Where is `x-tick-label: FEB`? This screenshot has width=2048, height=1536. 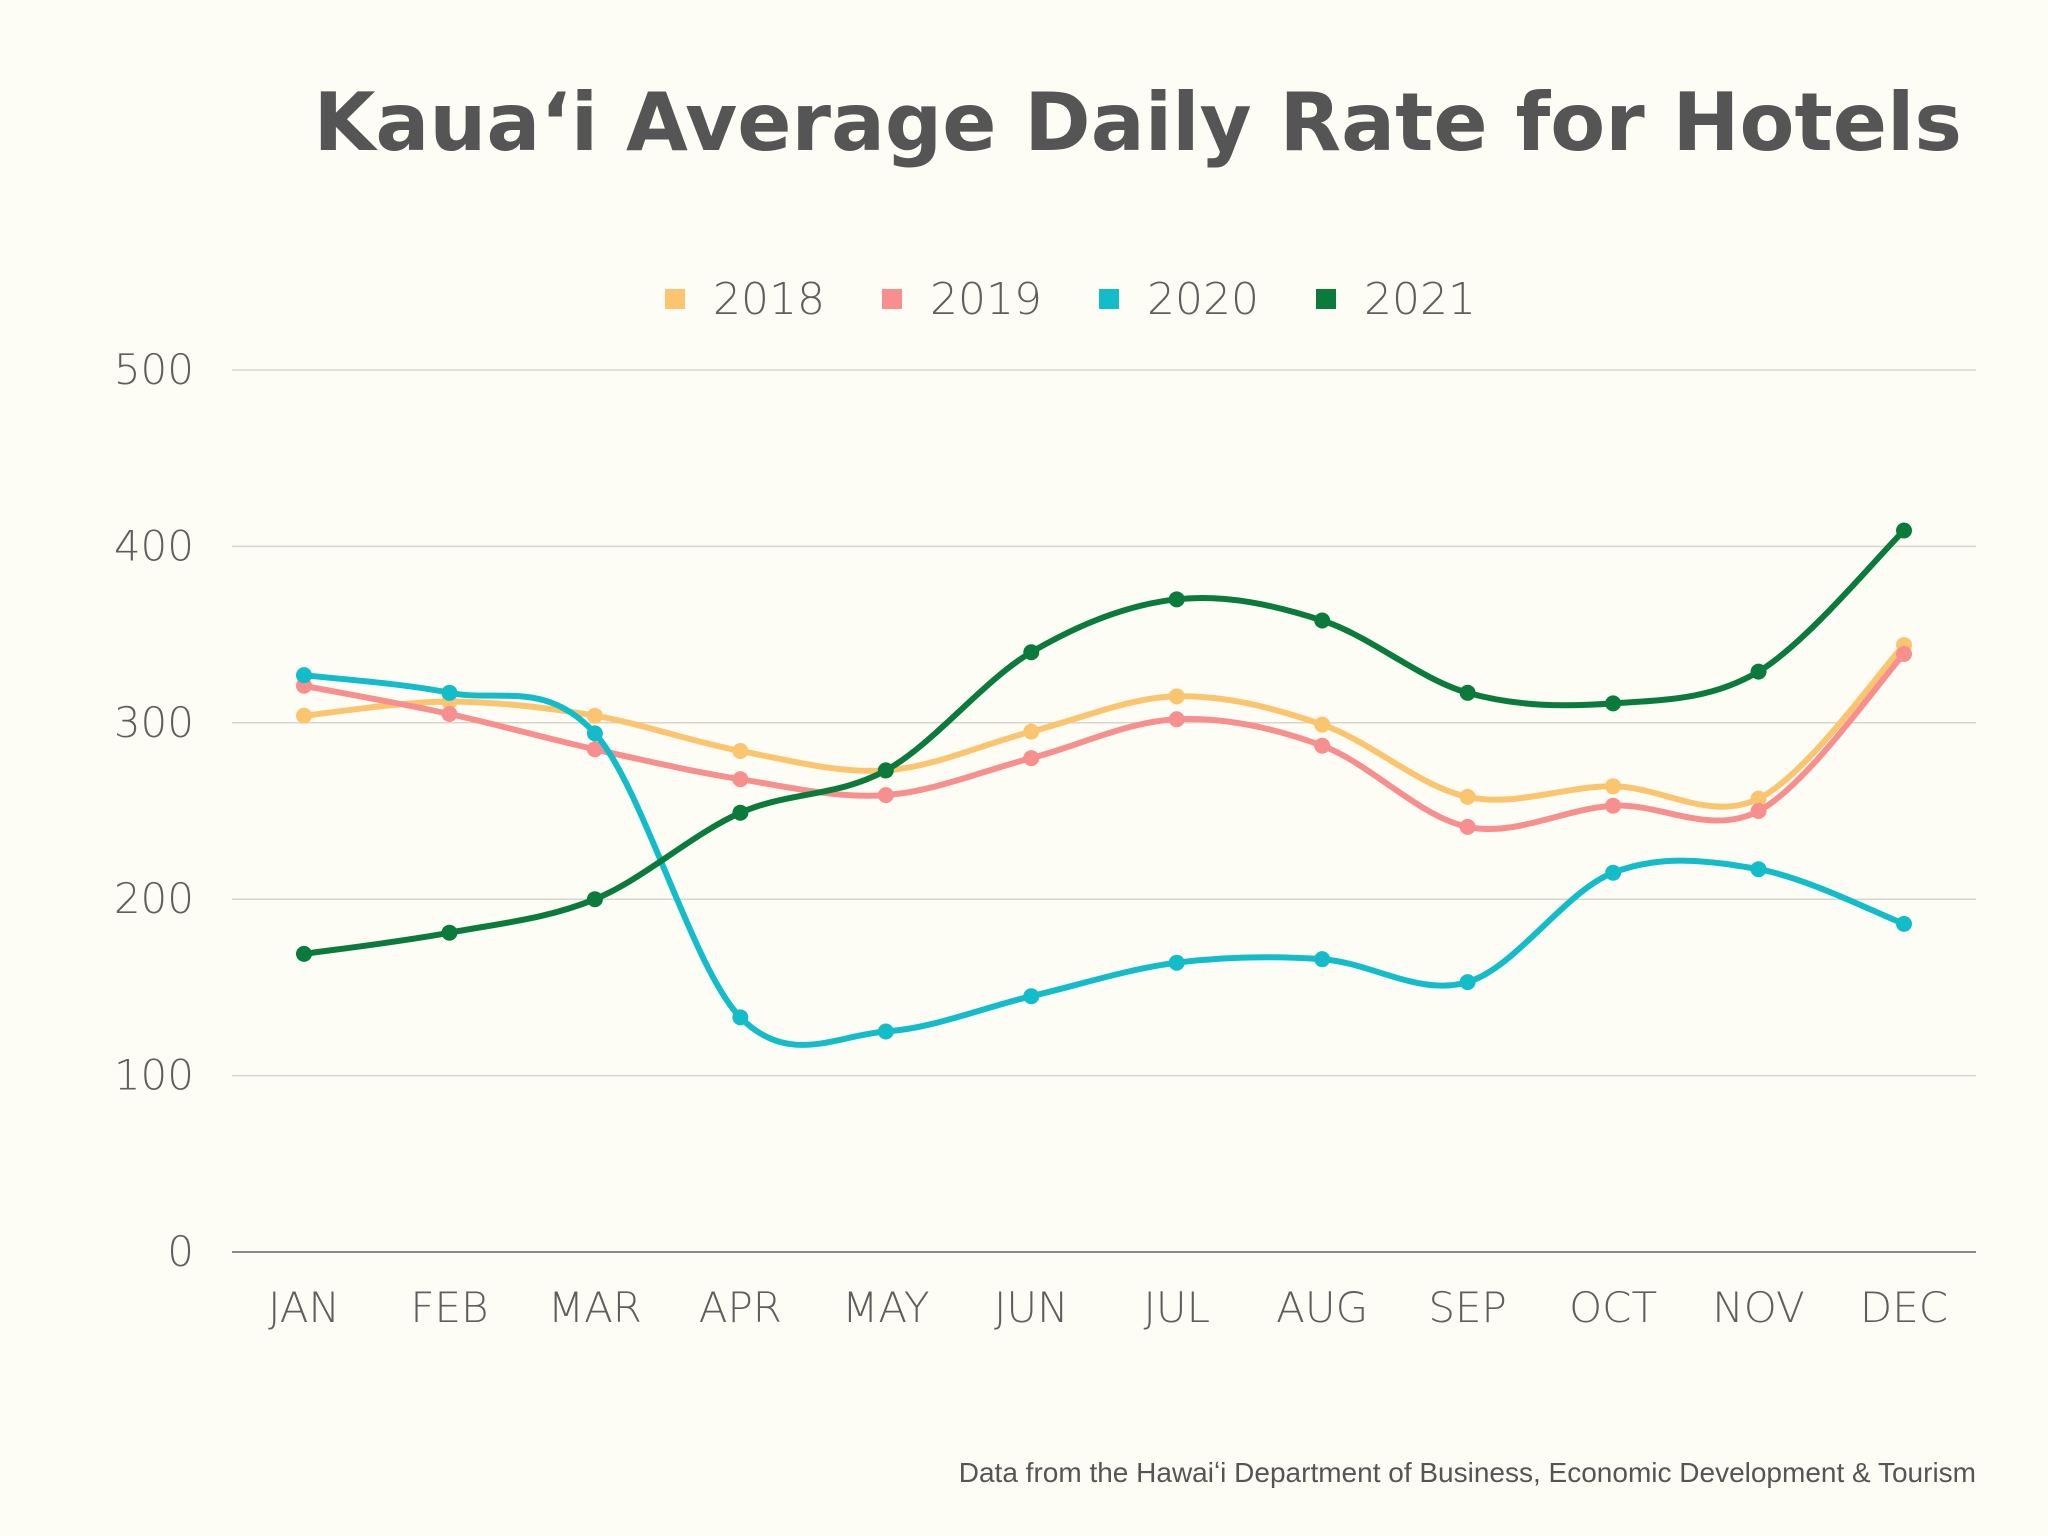
x-tick-label: FEB is located at coordinates (449, 1307).